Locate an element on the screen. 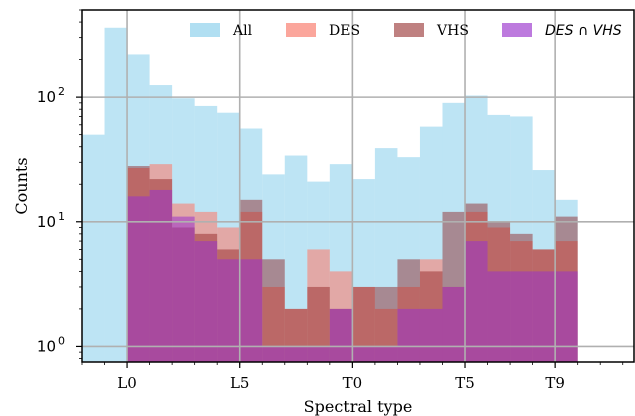  legend-item: DES ∩ VHS is located at coordinates (562, 31).